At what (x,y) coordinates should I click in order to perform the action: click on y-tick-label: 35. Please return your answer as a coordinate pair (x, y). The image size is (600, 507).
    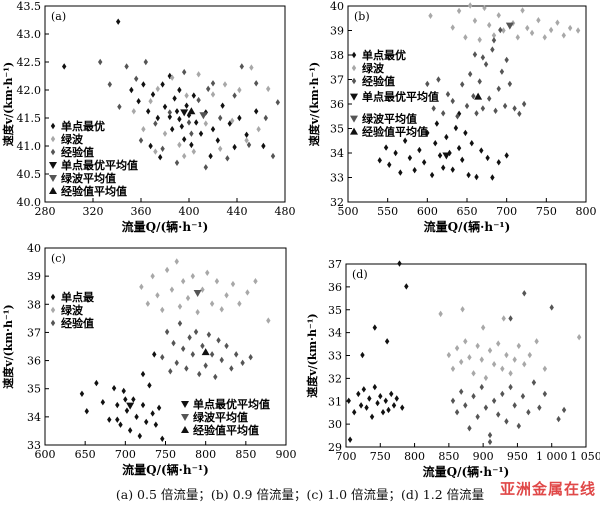
    Looking at the image, I should click on (337, 129).